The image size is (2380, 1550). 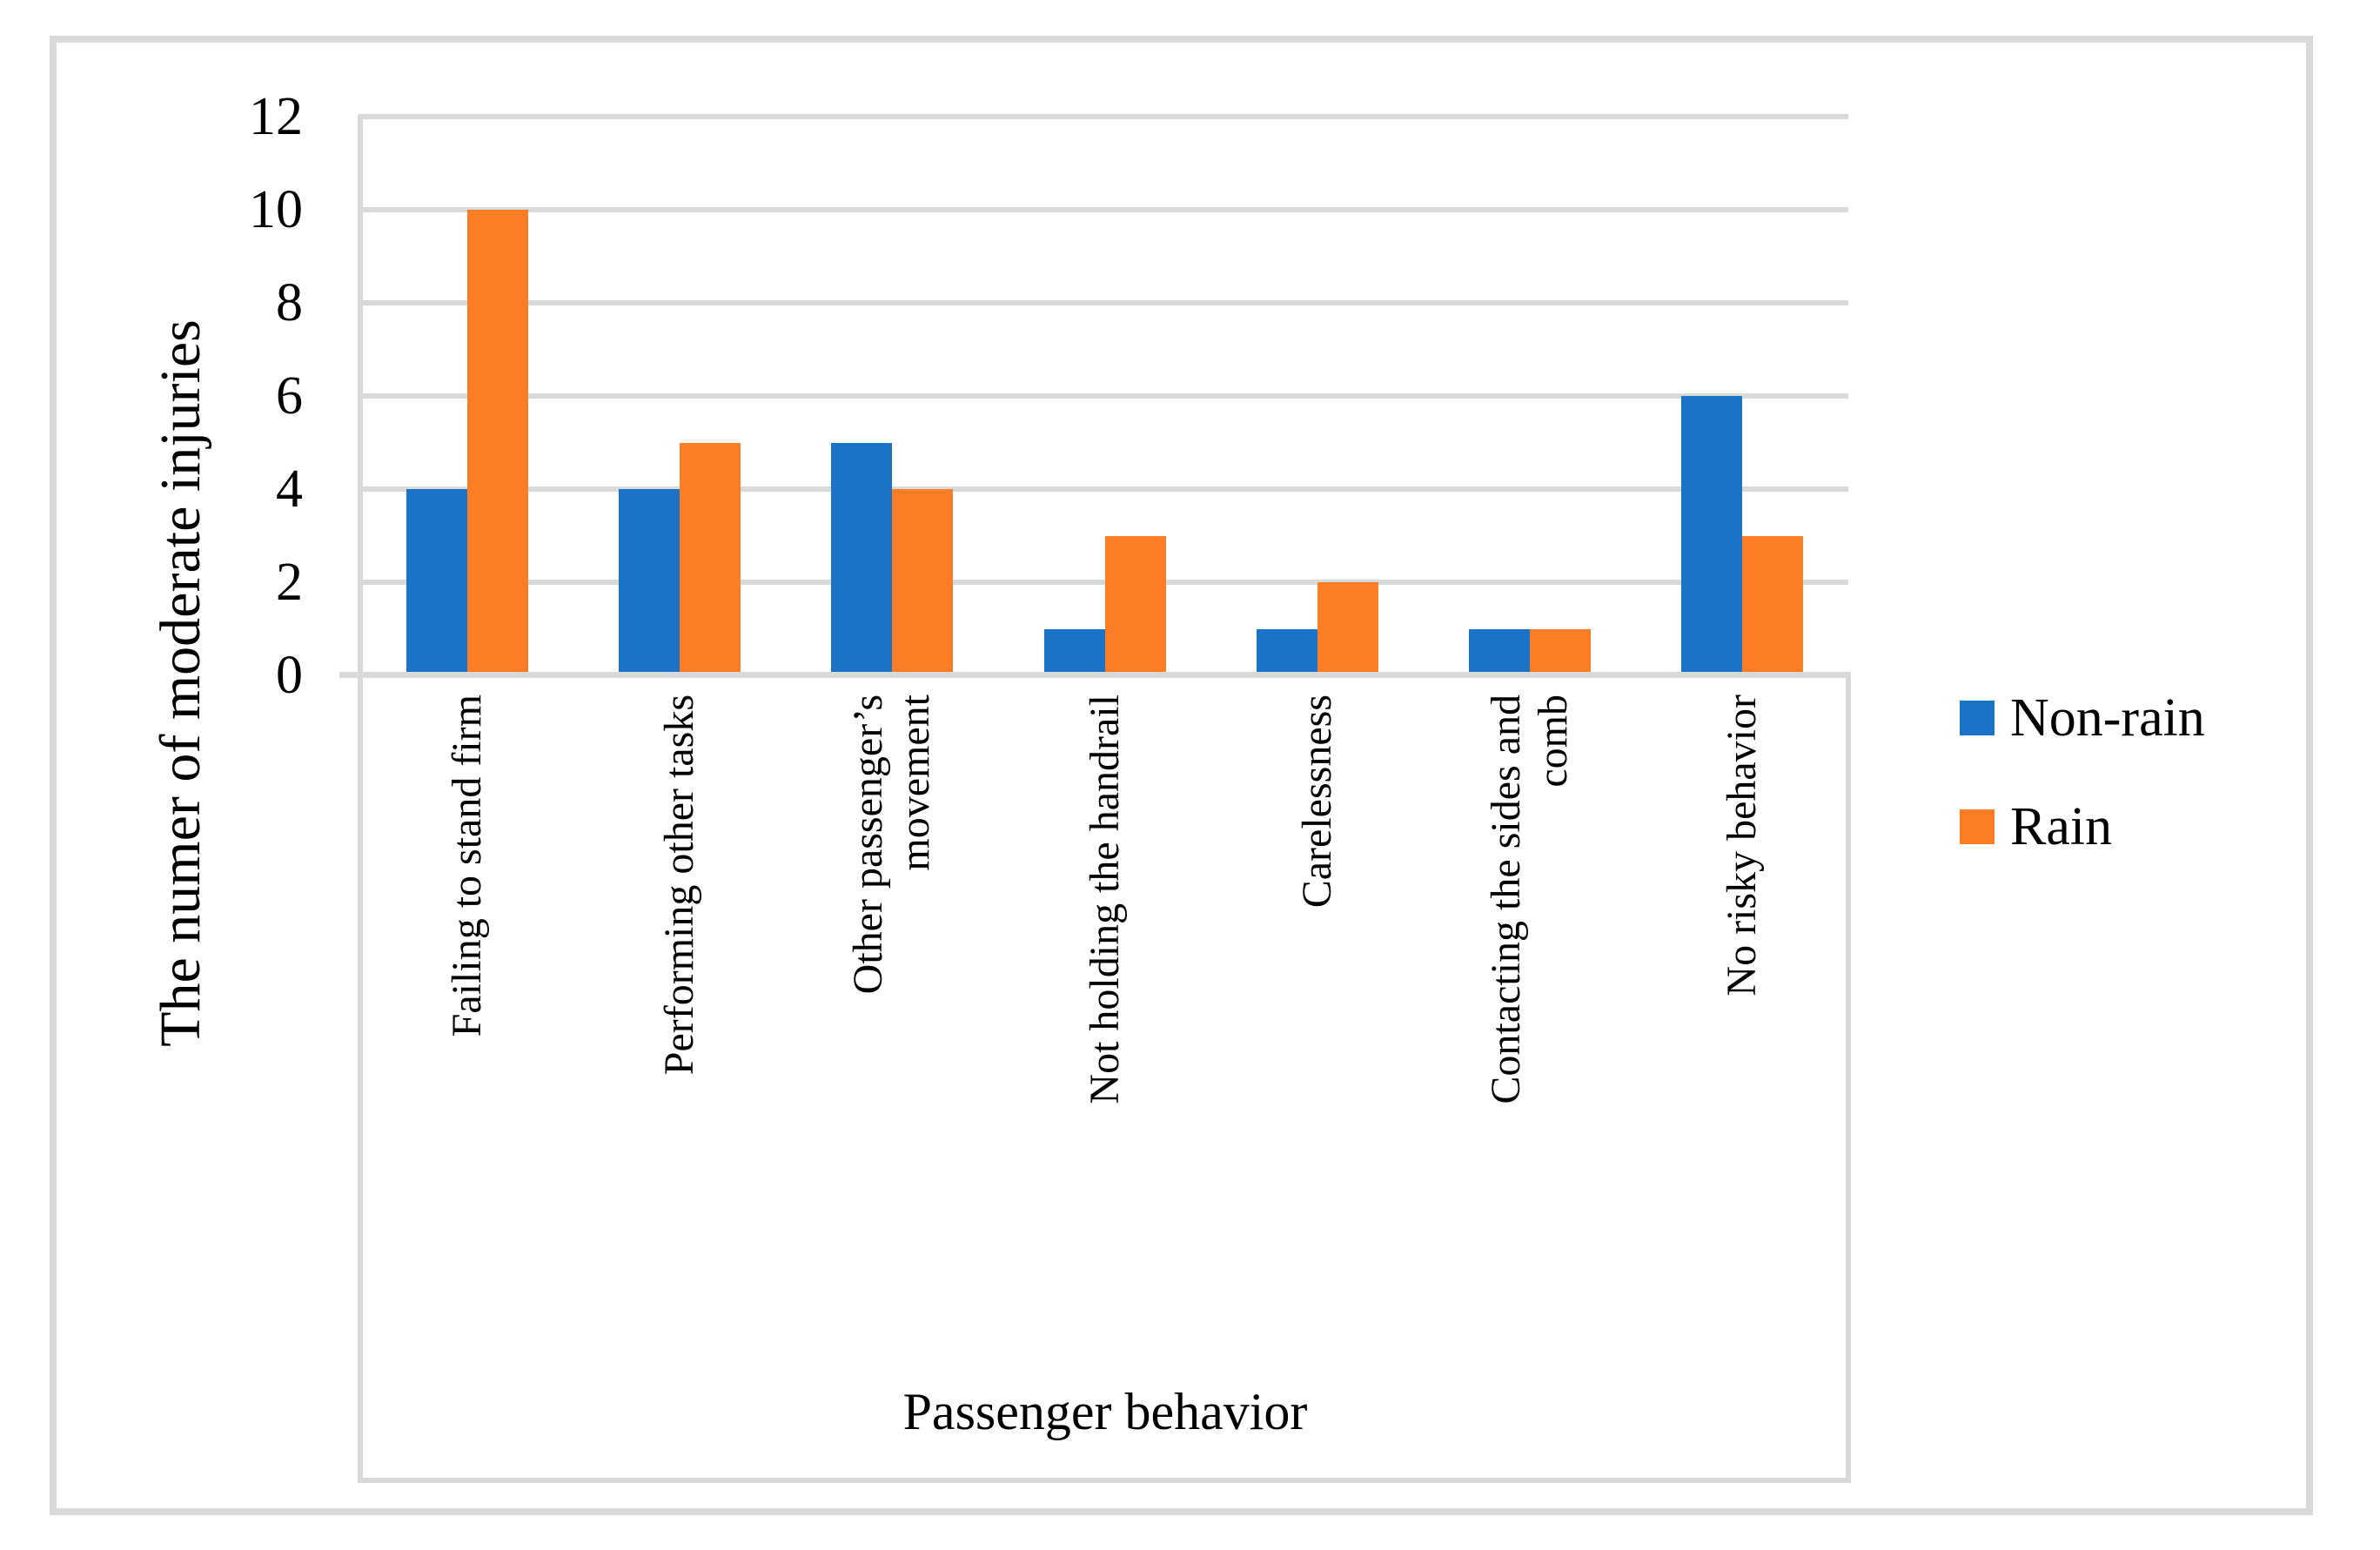 I want to click on category-label-4: Not holding the handrail, so click(x=1104, y=899).